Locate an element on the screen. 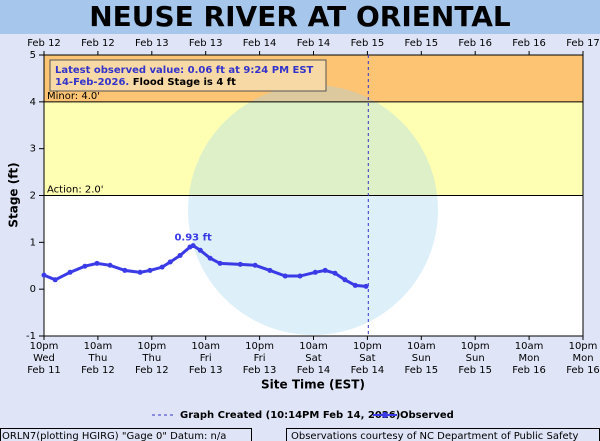 This screenshot has height=441, width=600. footer-box is located at coordinates (126, 434).